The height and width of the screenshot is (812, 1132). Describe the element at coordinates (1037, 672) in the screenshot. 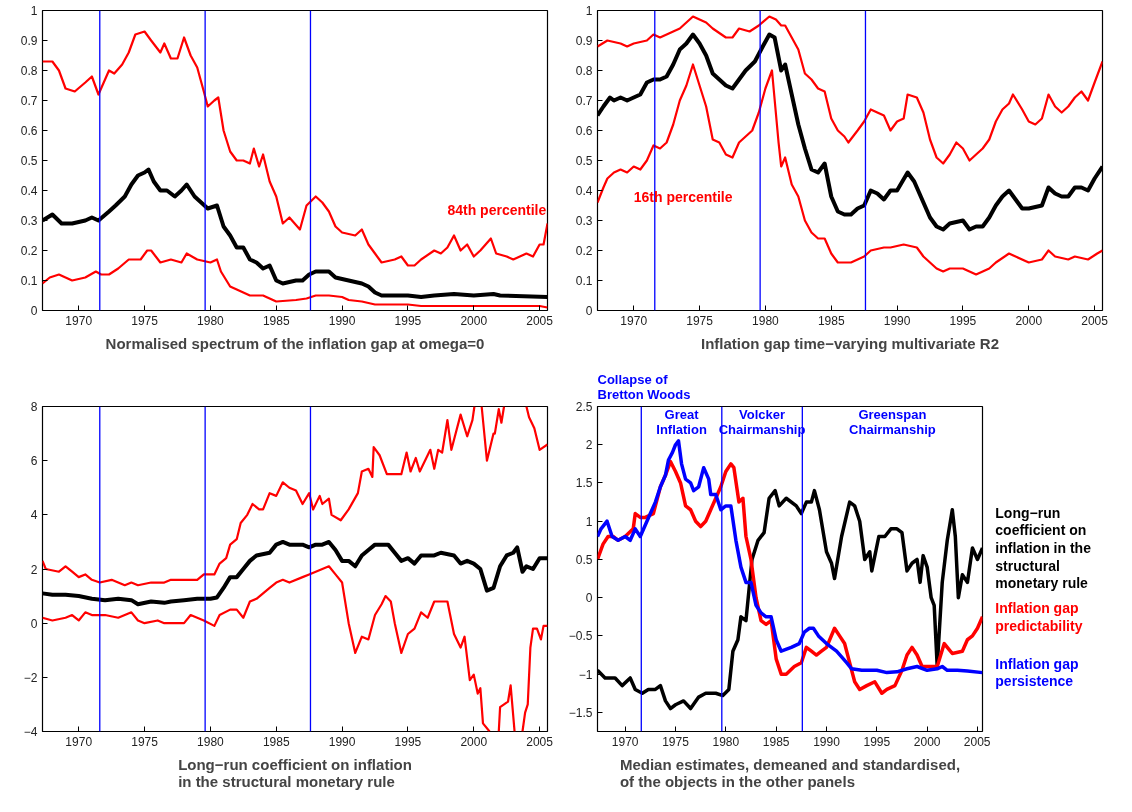

I see `series-label: Inflation gap persistence` at that location.